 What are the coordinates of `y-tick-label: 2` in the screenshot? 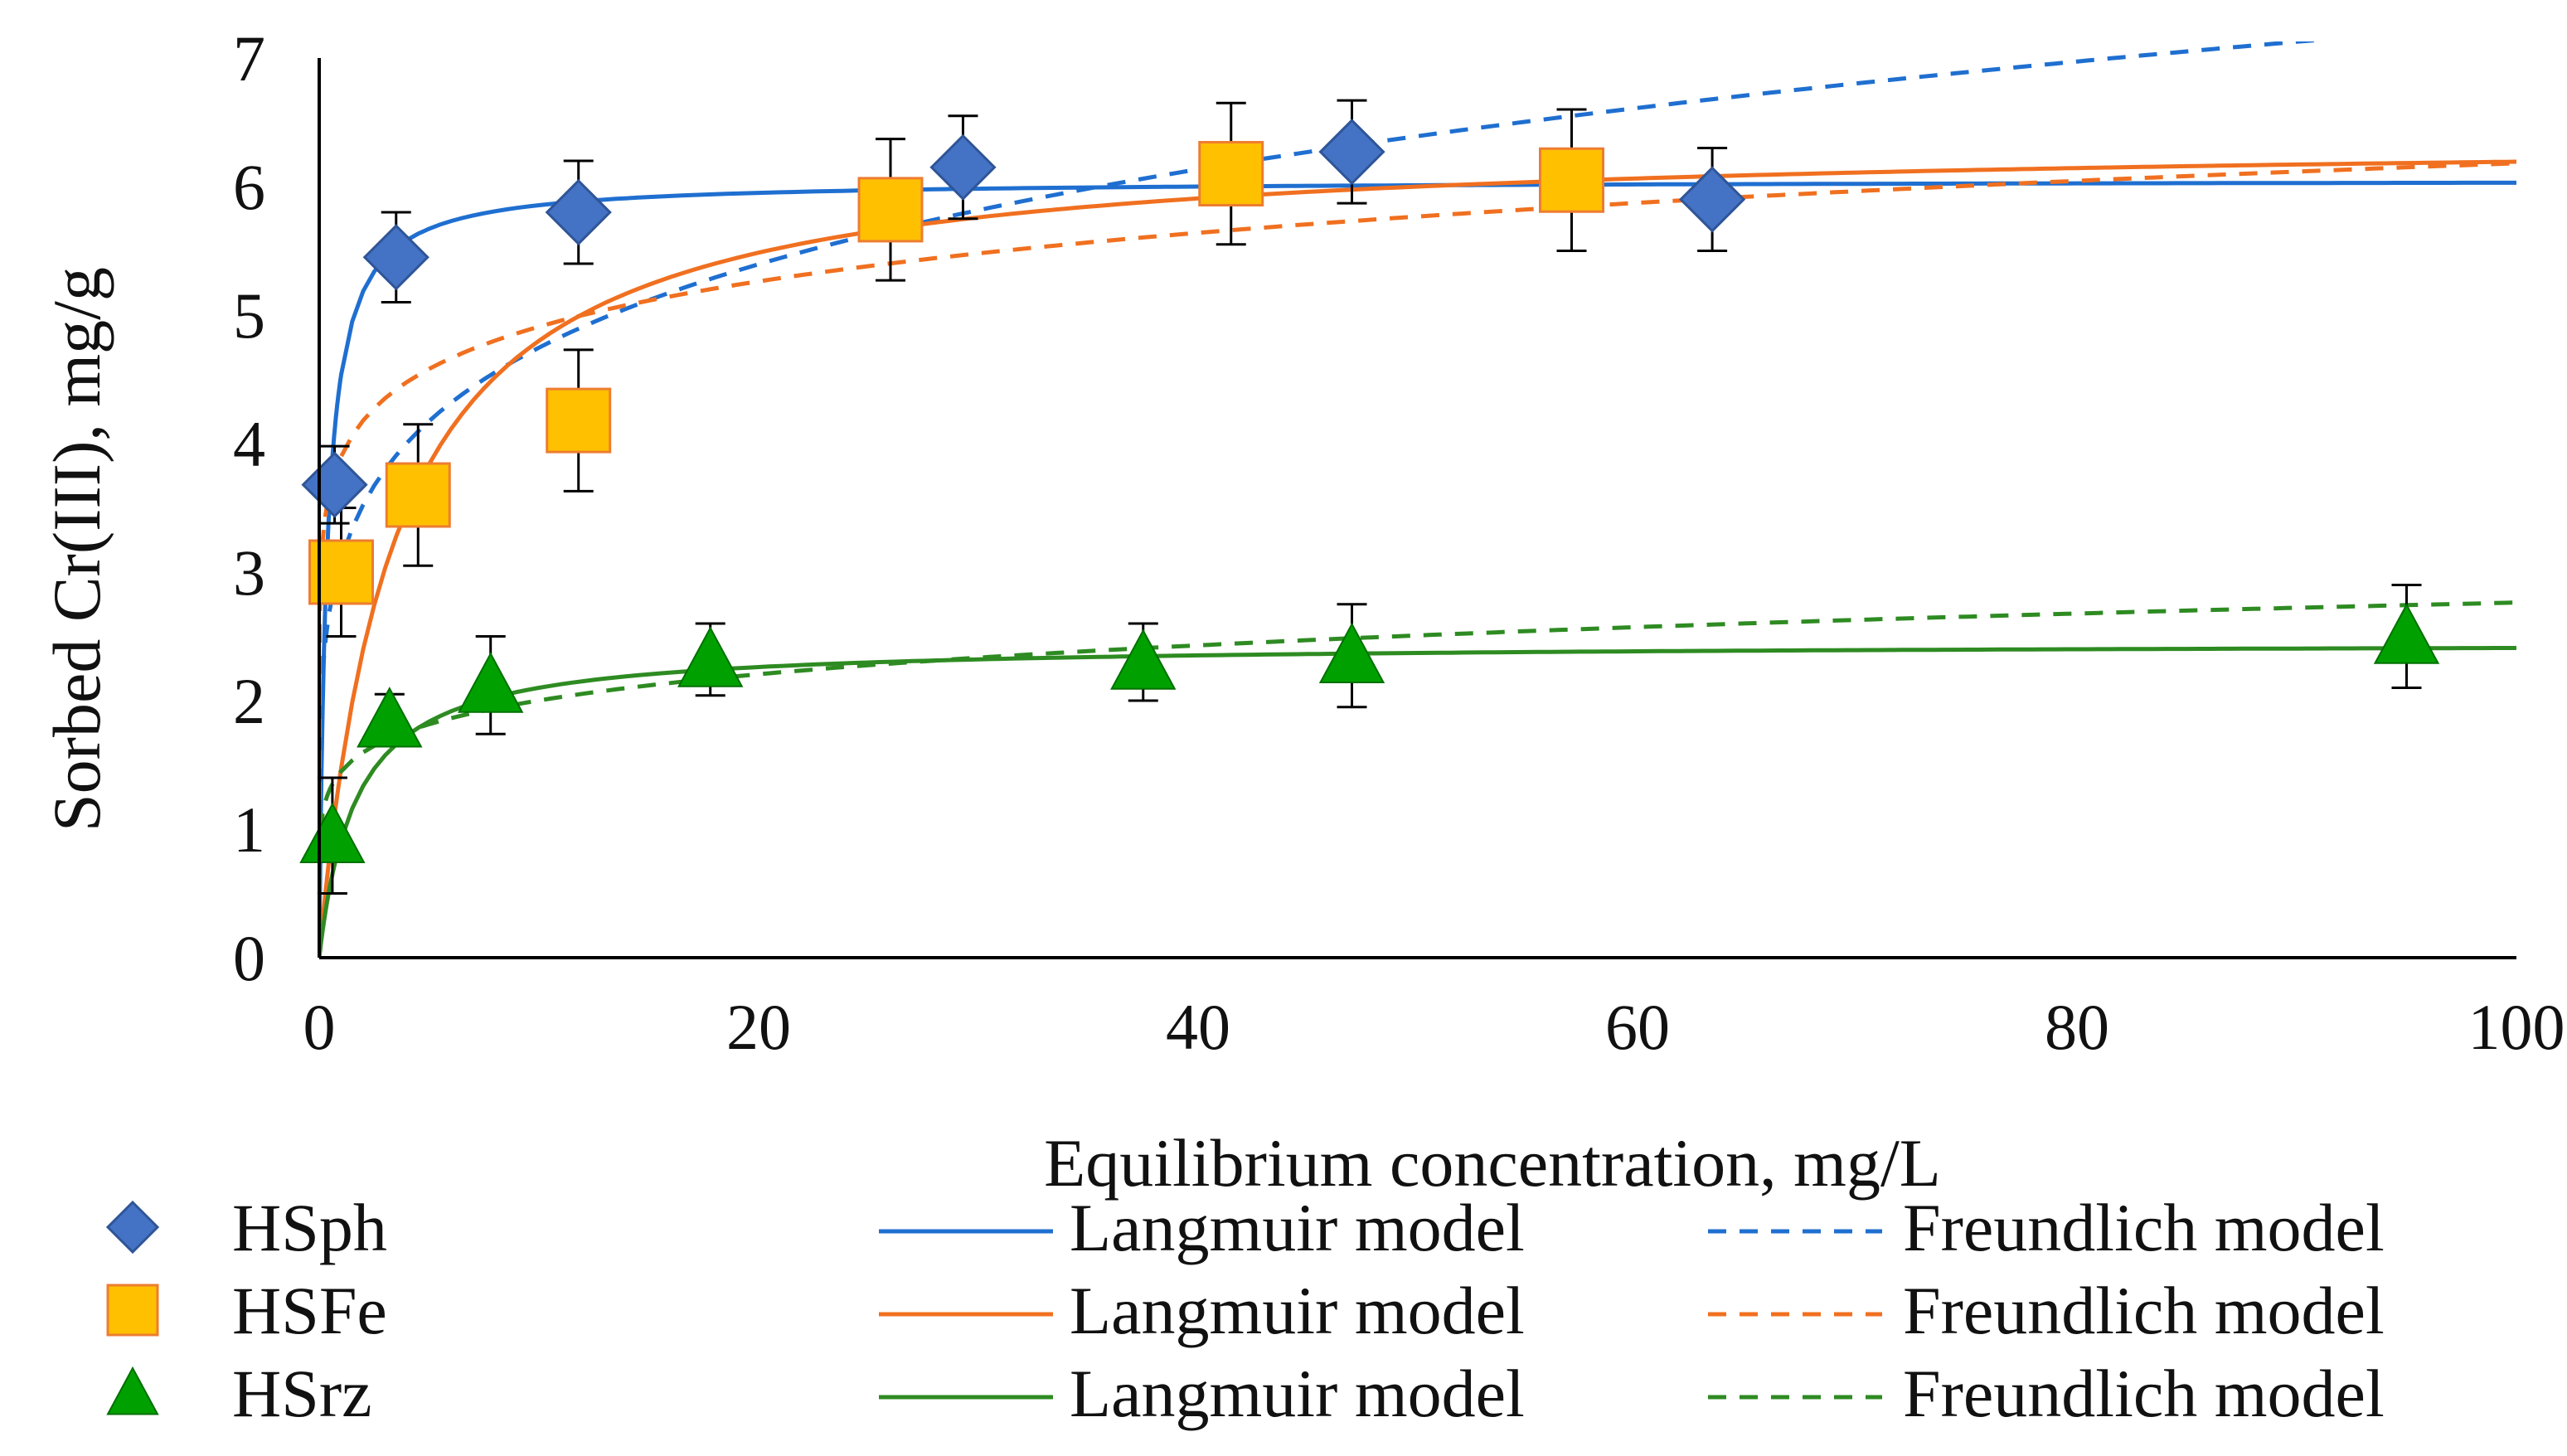 It's located at (249, 701).